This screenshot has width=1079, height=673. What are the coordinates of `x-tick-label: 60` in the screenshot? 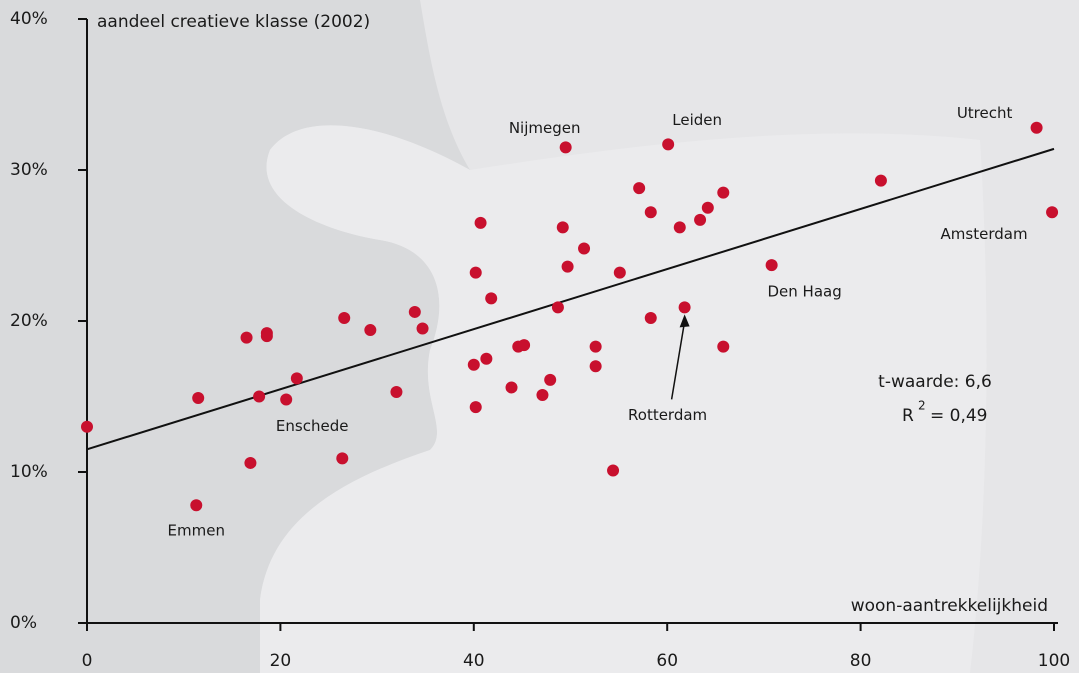 It's located at (667, 661).